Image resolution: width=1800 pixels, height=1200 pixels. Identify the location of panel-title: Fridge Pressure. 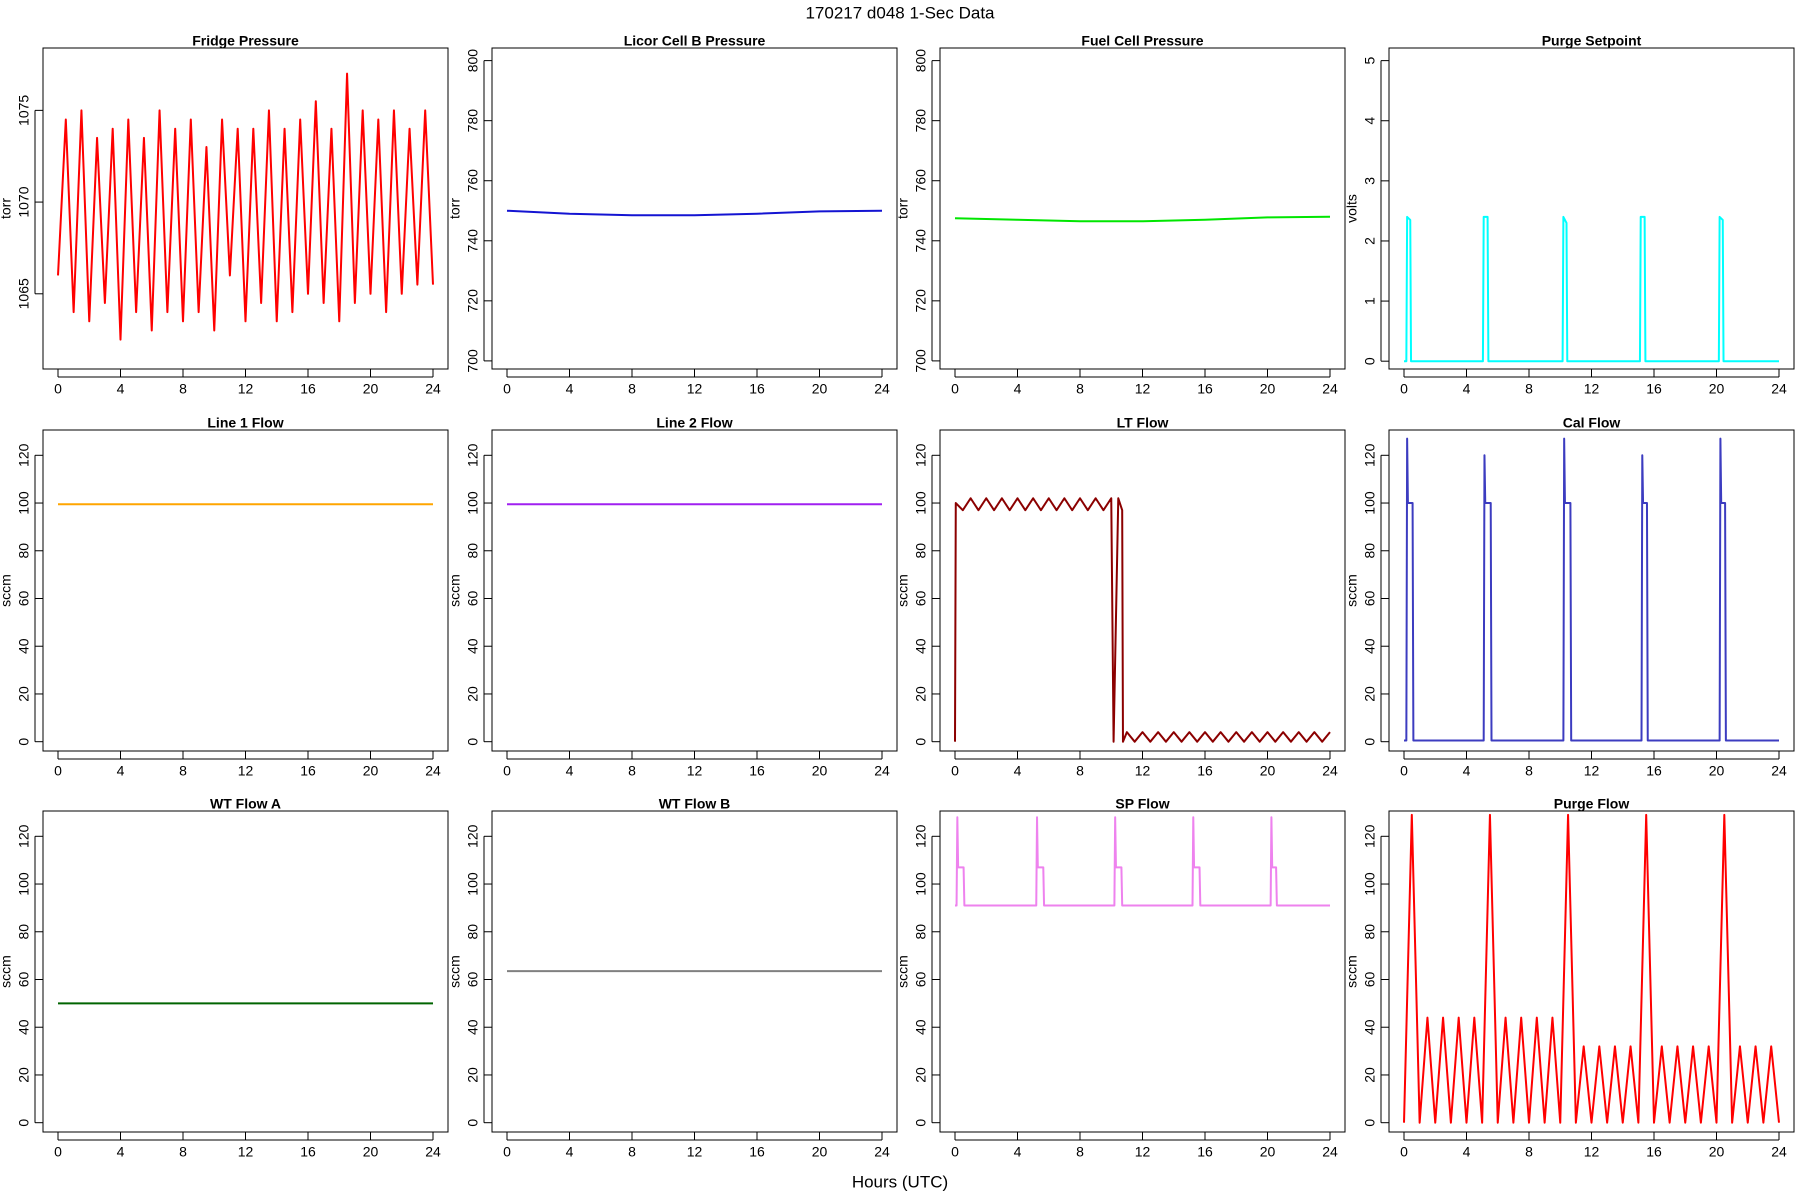
(245, 41).